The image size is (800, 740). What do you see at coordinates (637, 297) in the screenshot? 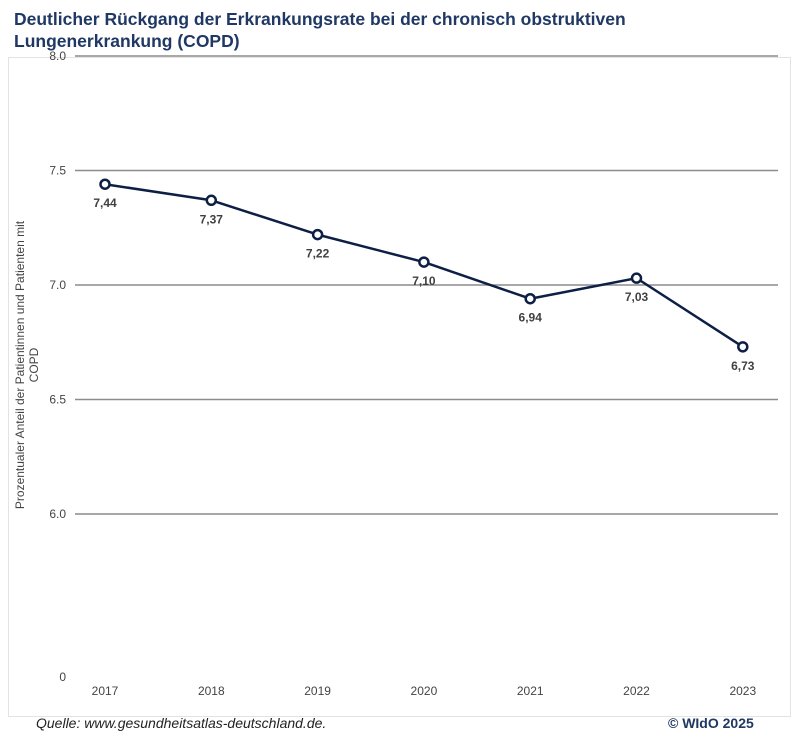
I see `data-label: 7,03` at bounding box center [637, 297].